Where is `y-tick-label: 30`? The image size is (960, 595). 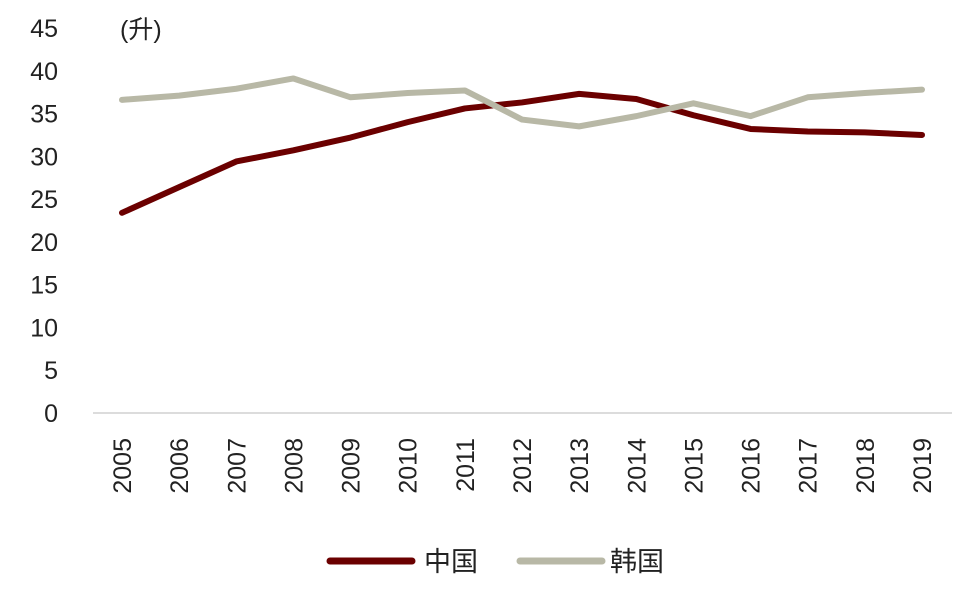 y-tick-label: 30 is located at coordinates (44, 157).